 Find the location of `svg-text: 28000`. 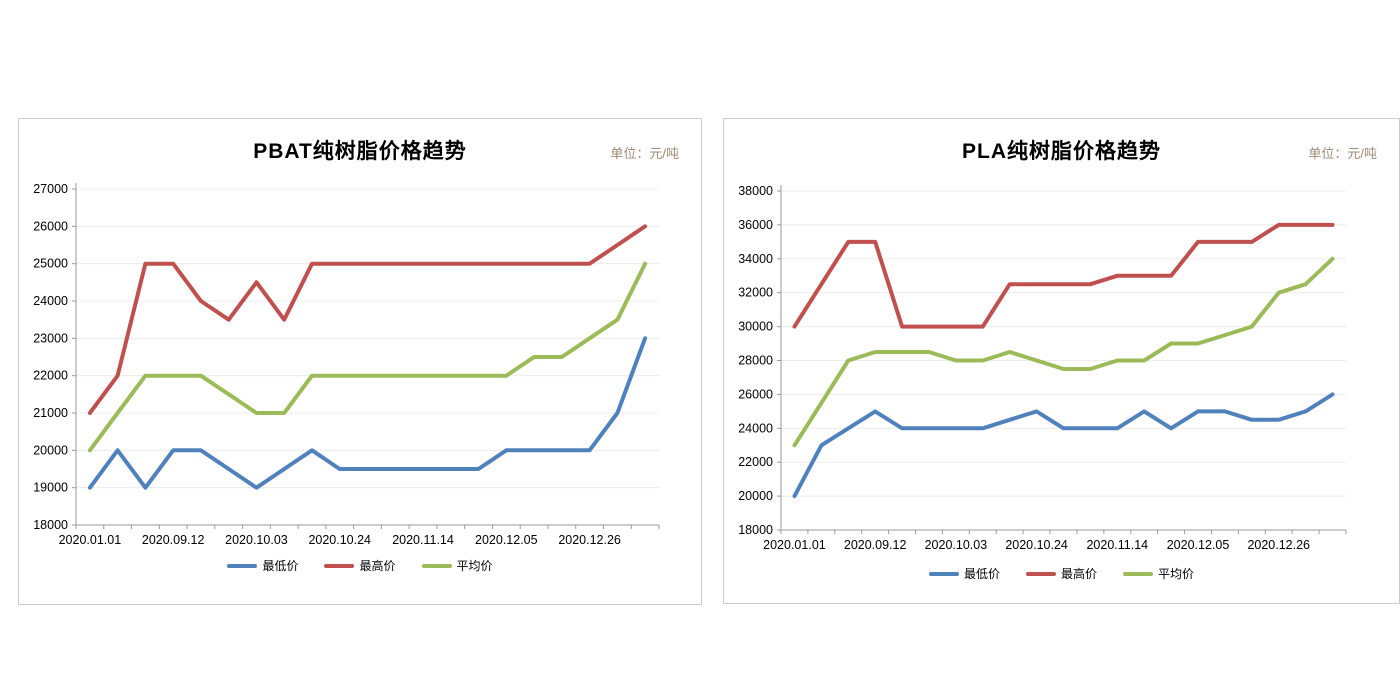

svg-text: 28000 is located at coordinates (755, 361).